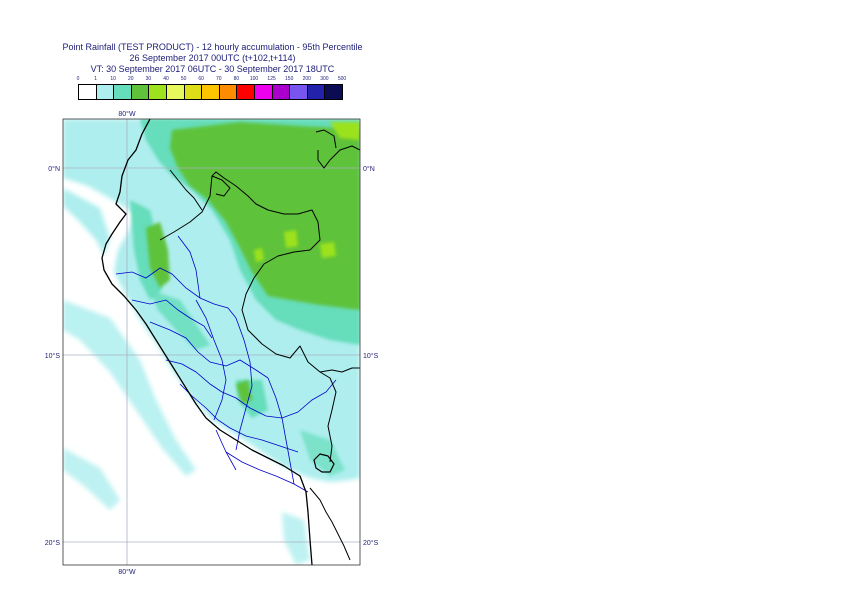  Describe the element at coordinates (183, 79) in the screenshot. I see `legend-threshold-label: 50` at that location.